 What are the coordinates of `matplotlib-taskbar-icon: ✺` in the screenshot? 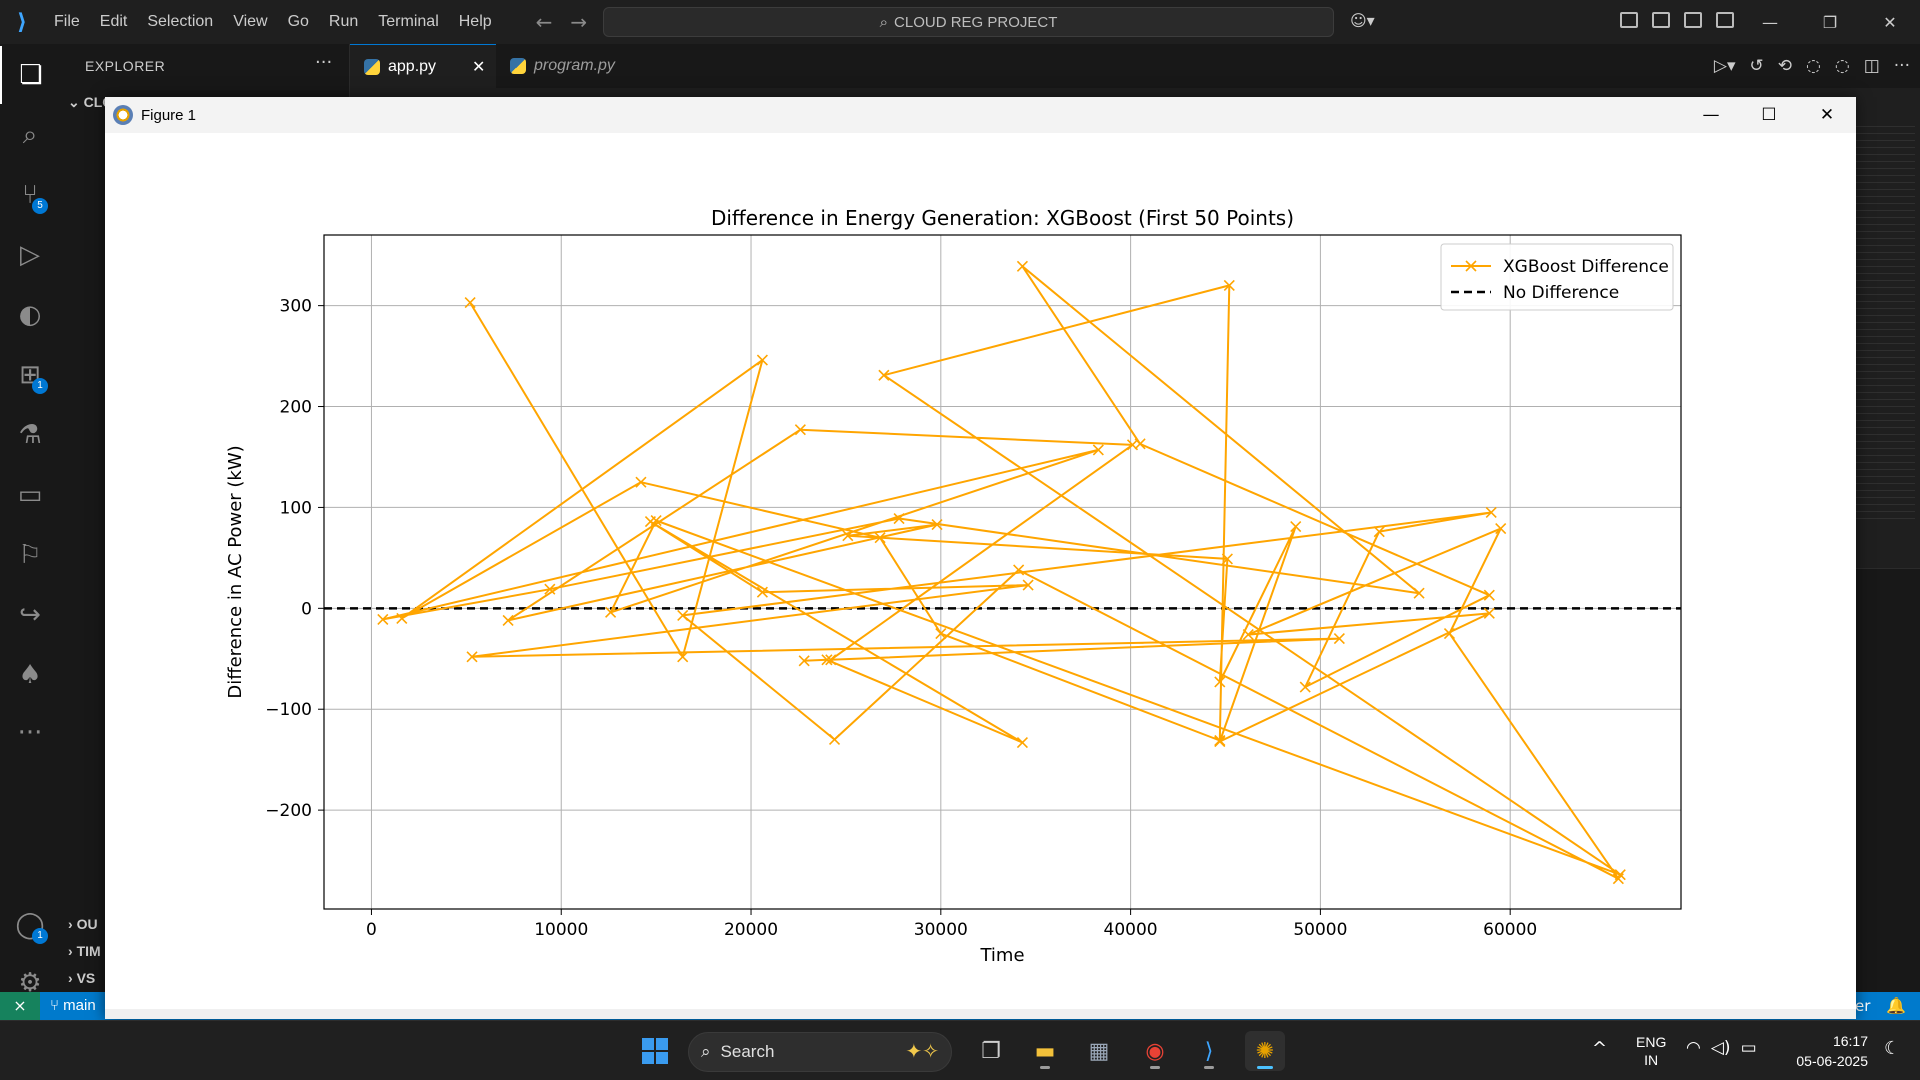 It's located at (1265, 1051).